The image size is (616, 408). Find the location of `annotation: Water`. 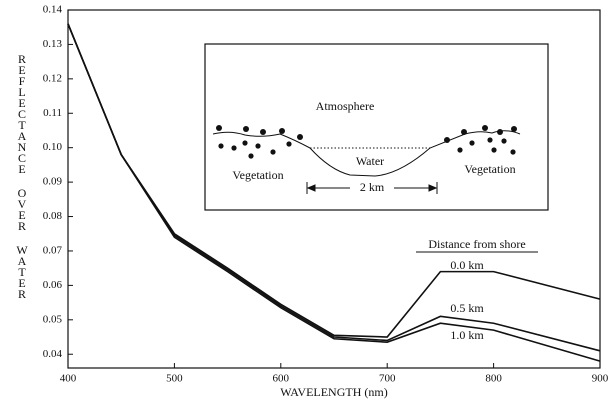

annotation: Water is located at coordinates (370, 161).